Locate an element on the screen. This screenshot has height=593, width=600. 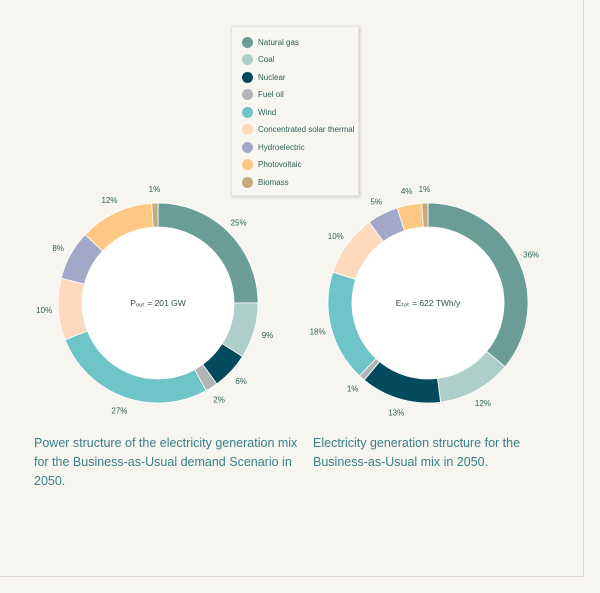
value-label: 27% is located at coordinates (119, 410).